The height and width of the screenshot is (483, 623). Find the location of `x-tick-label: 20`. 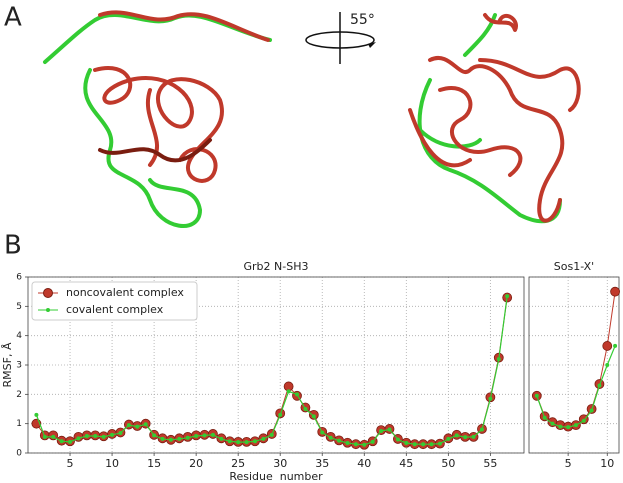

x-tick-label: 20 is located at coordinates (196, 463).